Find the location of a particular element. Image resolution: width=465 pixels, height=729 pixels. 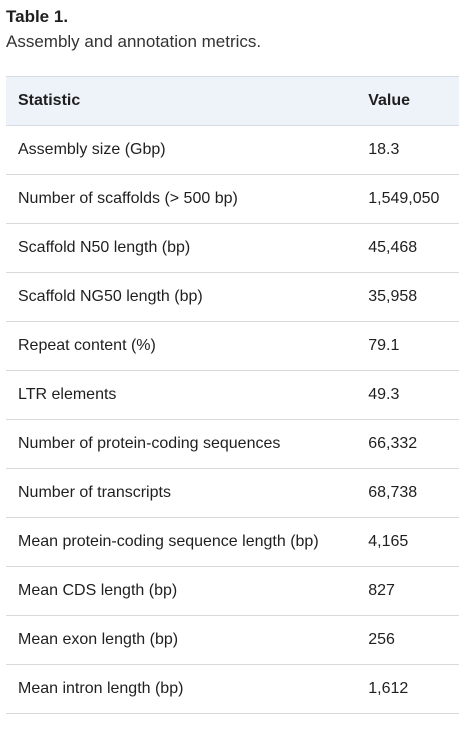

cell-statistic: Assembly size (Gbp) is located at coordinates (181, 150).